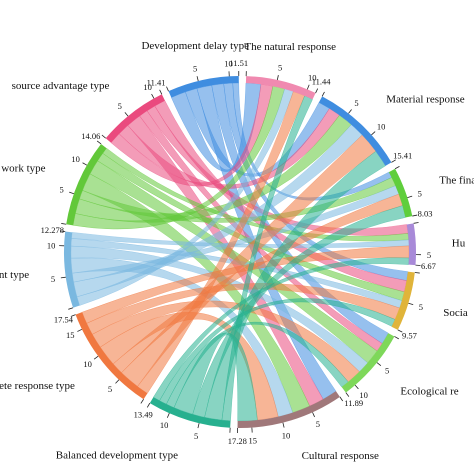 The height and width of the screenshot is (474, 474). Describe the element at coordinates (61, 86) in the screenshot. I see `segment-label-resource-advantage-type: source advantage type` at that location.